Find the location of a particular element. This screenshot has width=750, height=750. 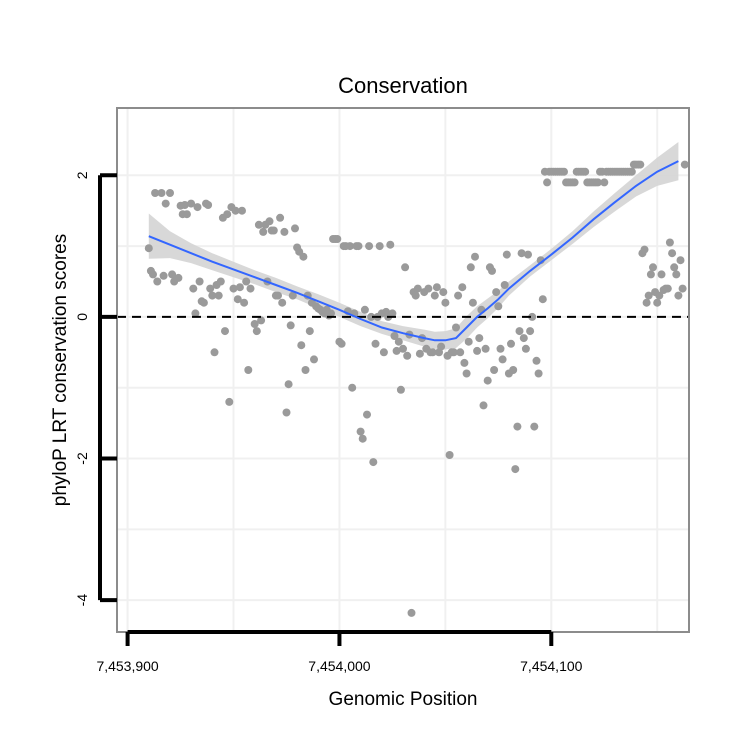

y-tick-label: -4 is located at coordinates (82, 600).